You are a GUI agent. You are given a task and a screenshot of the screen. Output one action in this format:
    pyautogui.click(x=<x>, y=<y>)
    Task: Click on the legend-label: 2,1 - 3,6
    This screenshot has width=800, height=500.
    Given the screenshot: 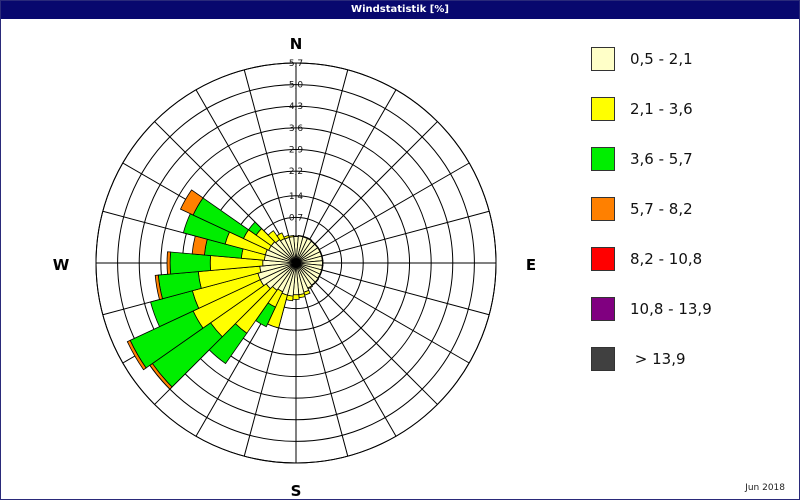 What is the action you would take?
    pyautogui.click(x=661, y=109)
    